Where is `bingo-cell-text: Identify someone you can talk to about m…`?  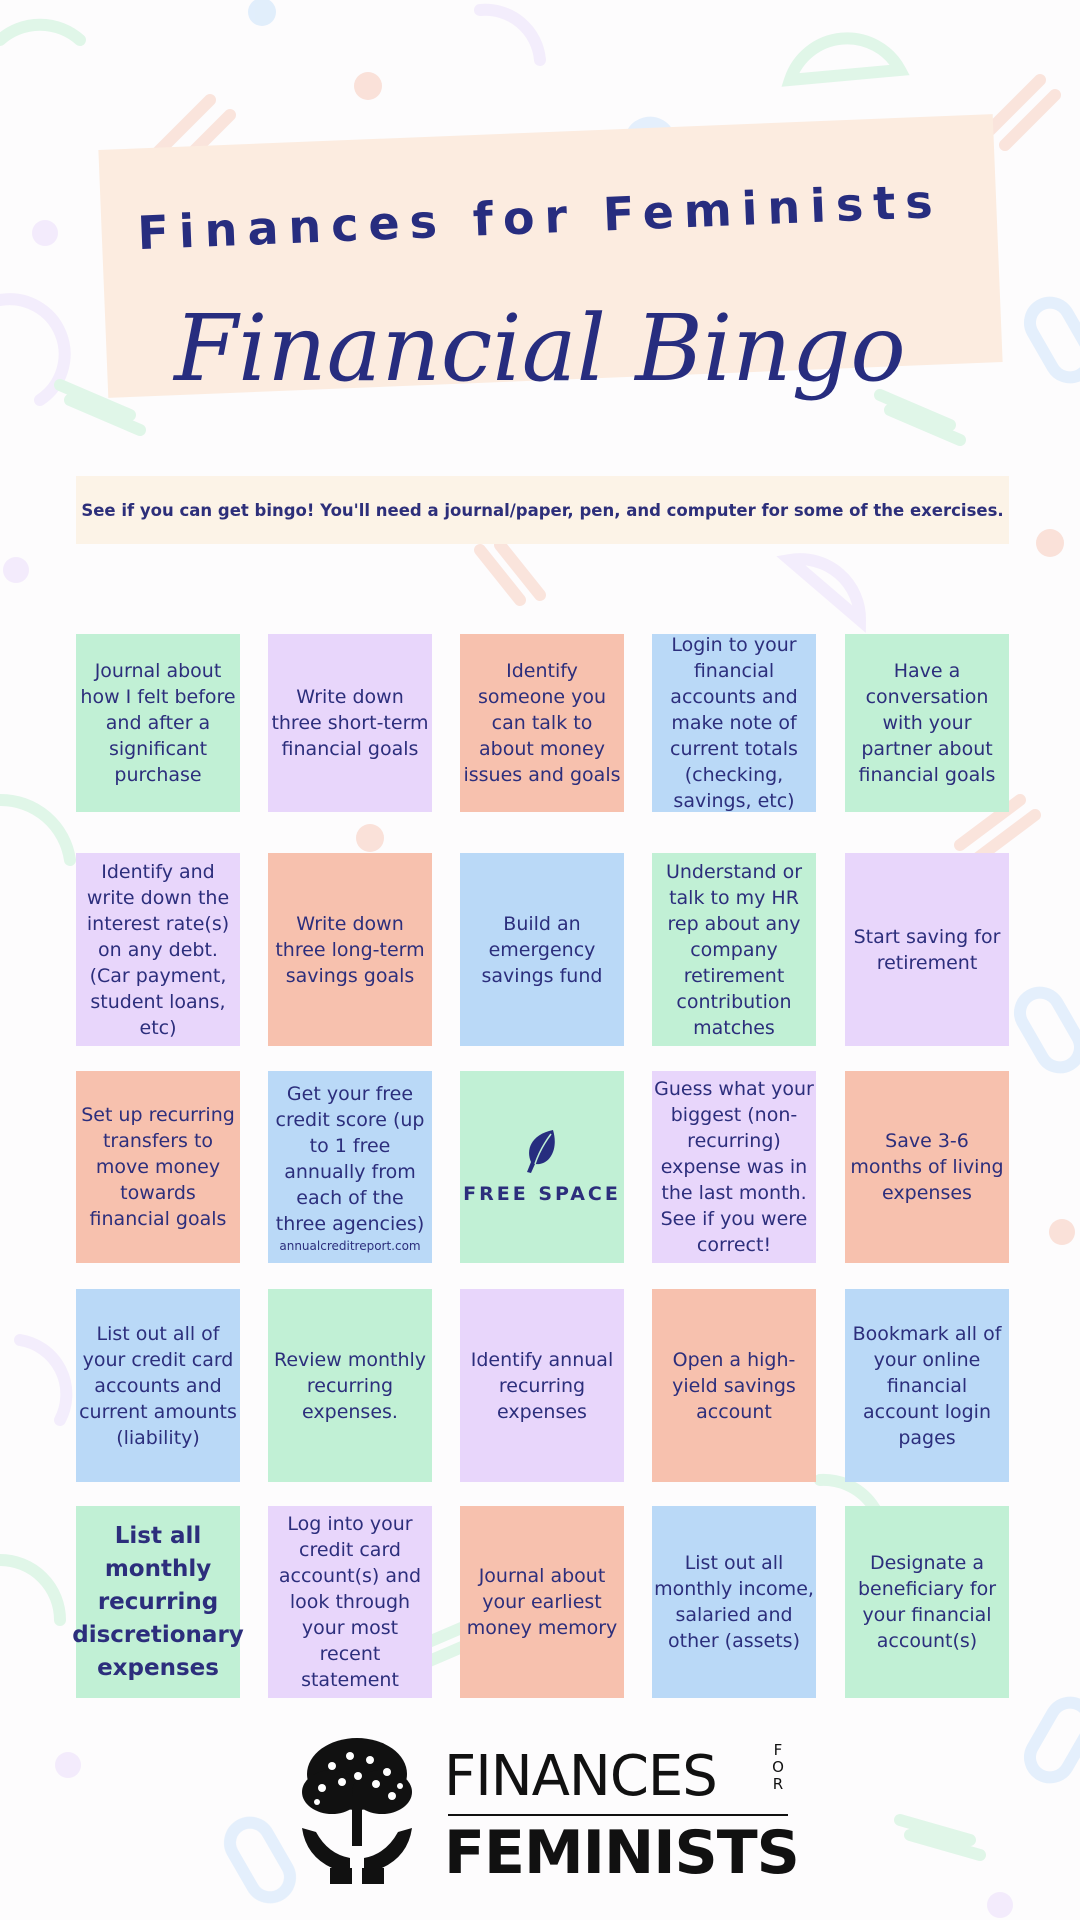 bingo-cell-text: Identify someone you can talk to about m… is located at coordinates (542, 723).